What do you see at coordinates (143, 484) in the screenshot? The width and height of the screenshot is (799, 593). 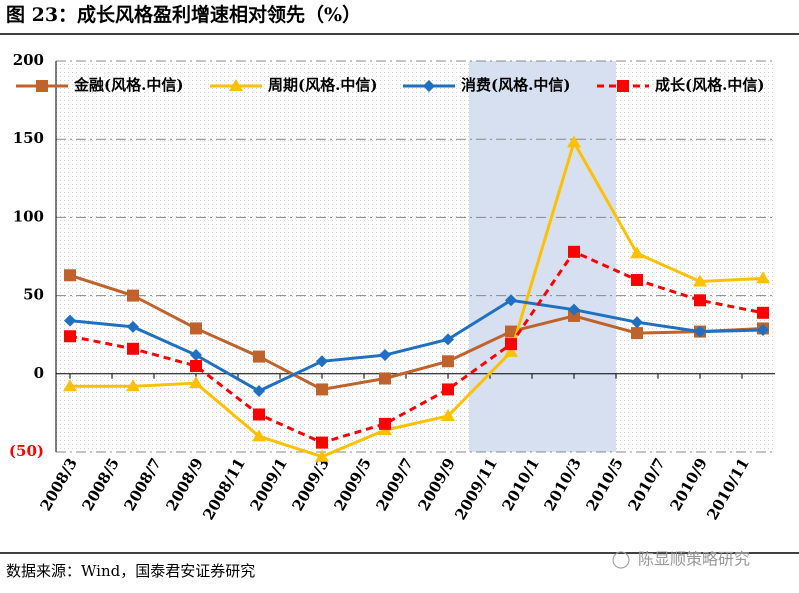 I see `x-tick-label: 2008/7` at bounding box center [143, 484].